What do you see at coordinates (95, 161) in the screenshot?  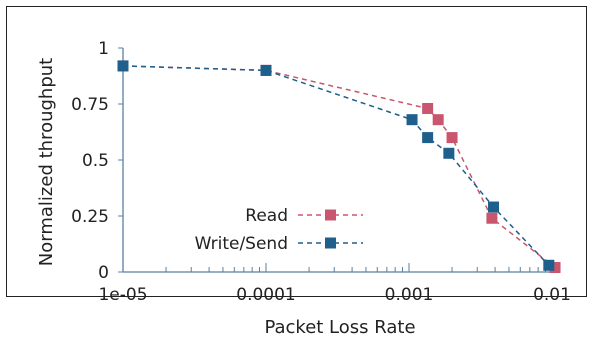 I see `y-tick-label: 0.5` at bounding box center [95, 161].